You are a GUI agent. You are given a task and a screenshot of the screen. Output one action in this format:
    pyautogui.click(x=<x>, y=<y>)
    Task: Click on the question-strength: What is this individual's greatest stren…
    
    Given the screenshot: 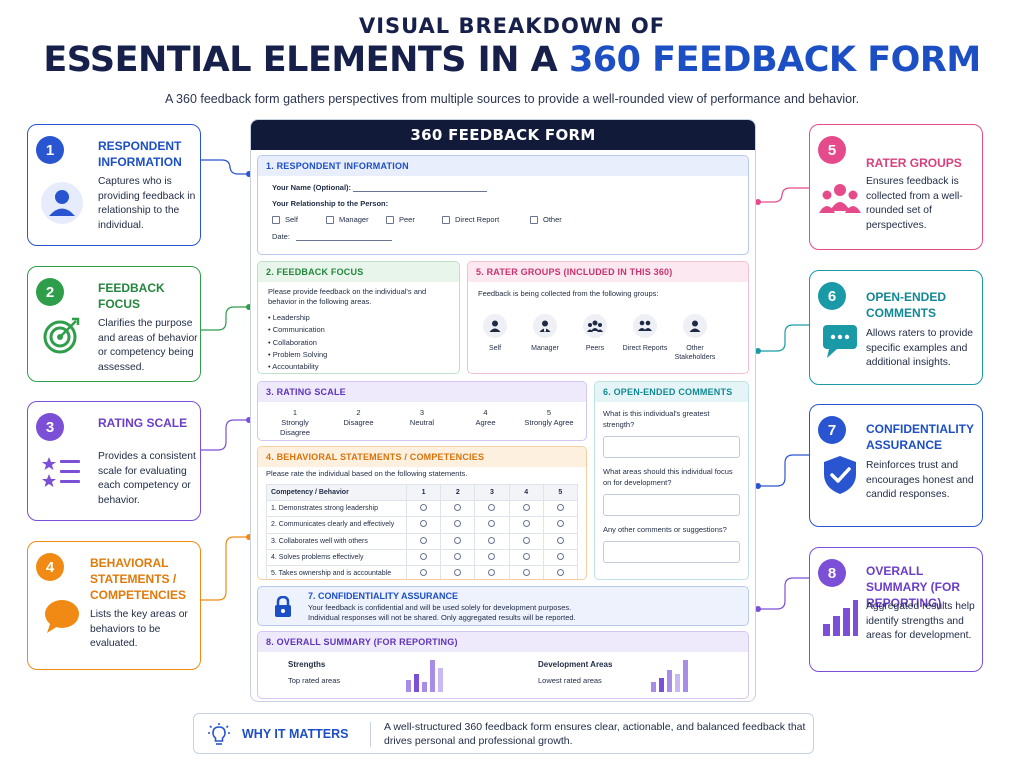 What is the action you would take?
    pyautogui.click(x=656, y=419)
    